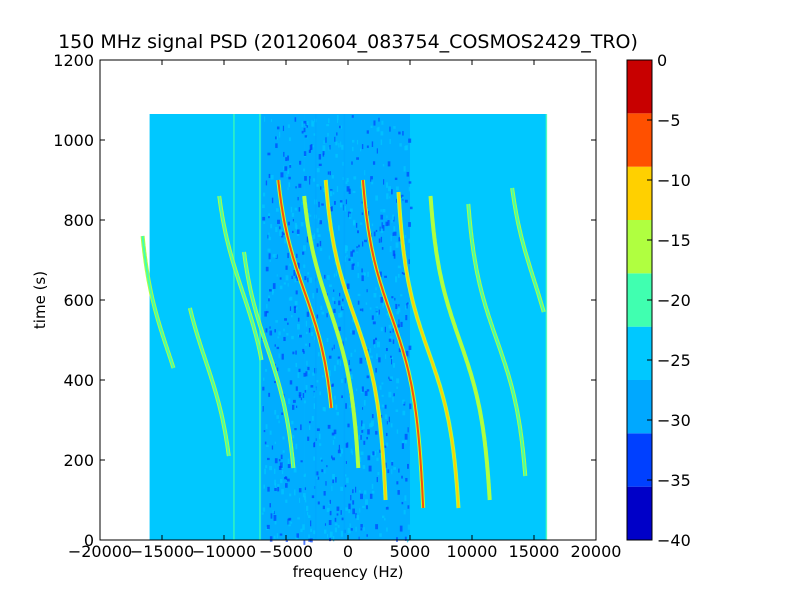 This screenshot has height=600, width=800. Describe the element at coordinates (410, 551) in the screenshot. I see `x-tick-label: 5000` at that location.